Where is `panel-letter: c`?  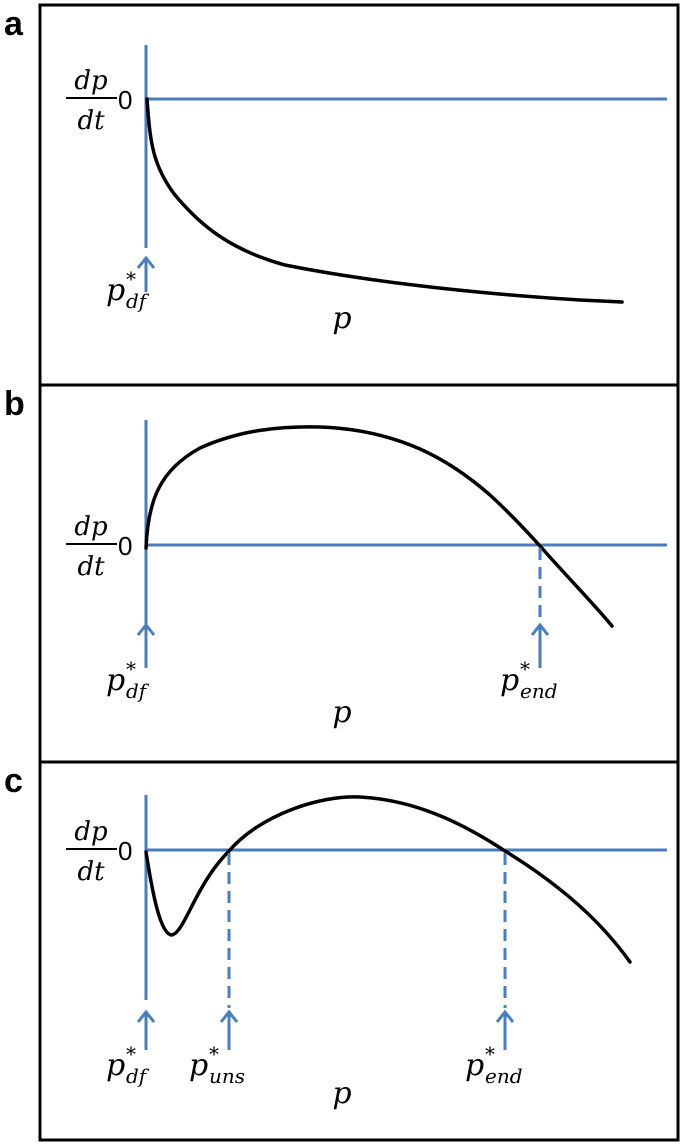 panel-letter: c is located at coordinates (13, 781).